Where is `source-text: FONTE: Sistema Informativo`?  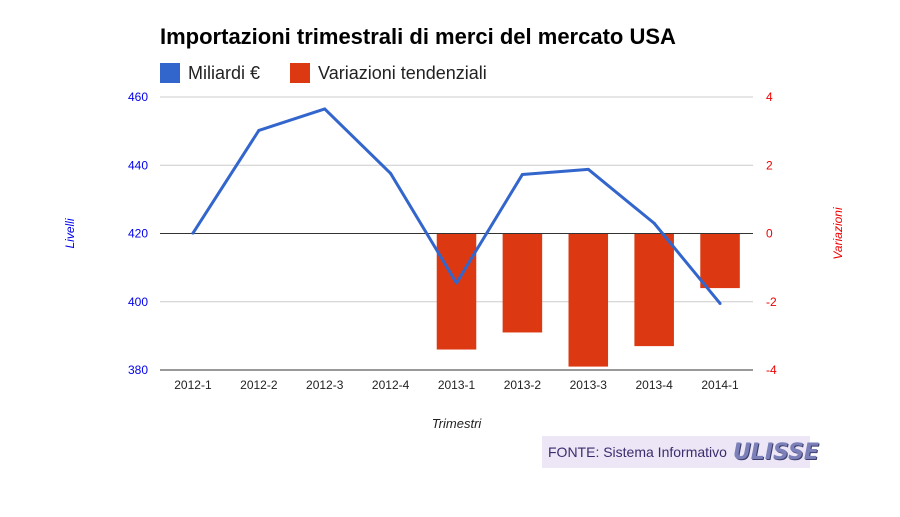
source-text: FONTE: Sistema Informativo is located at coordinates (637, 452).